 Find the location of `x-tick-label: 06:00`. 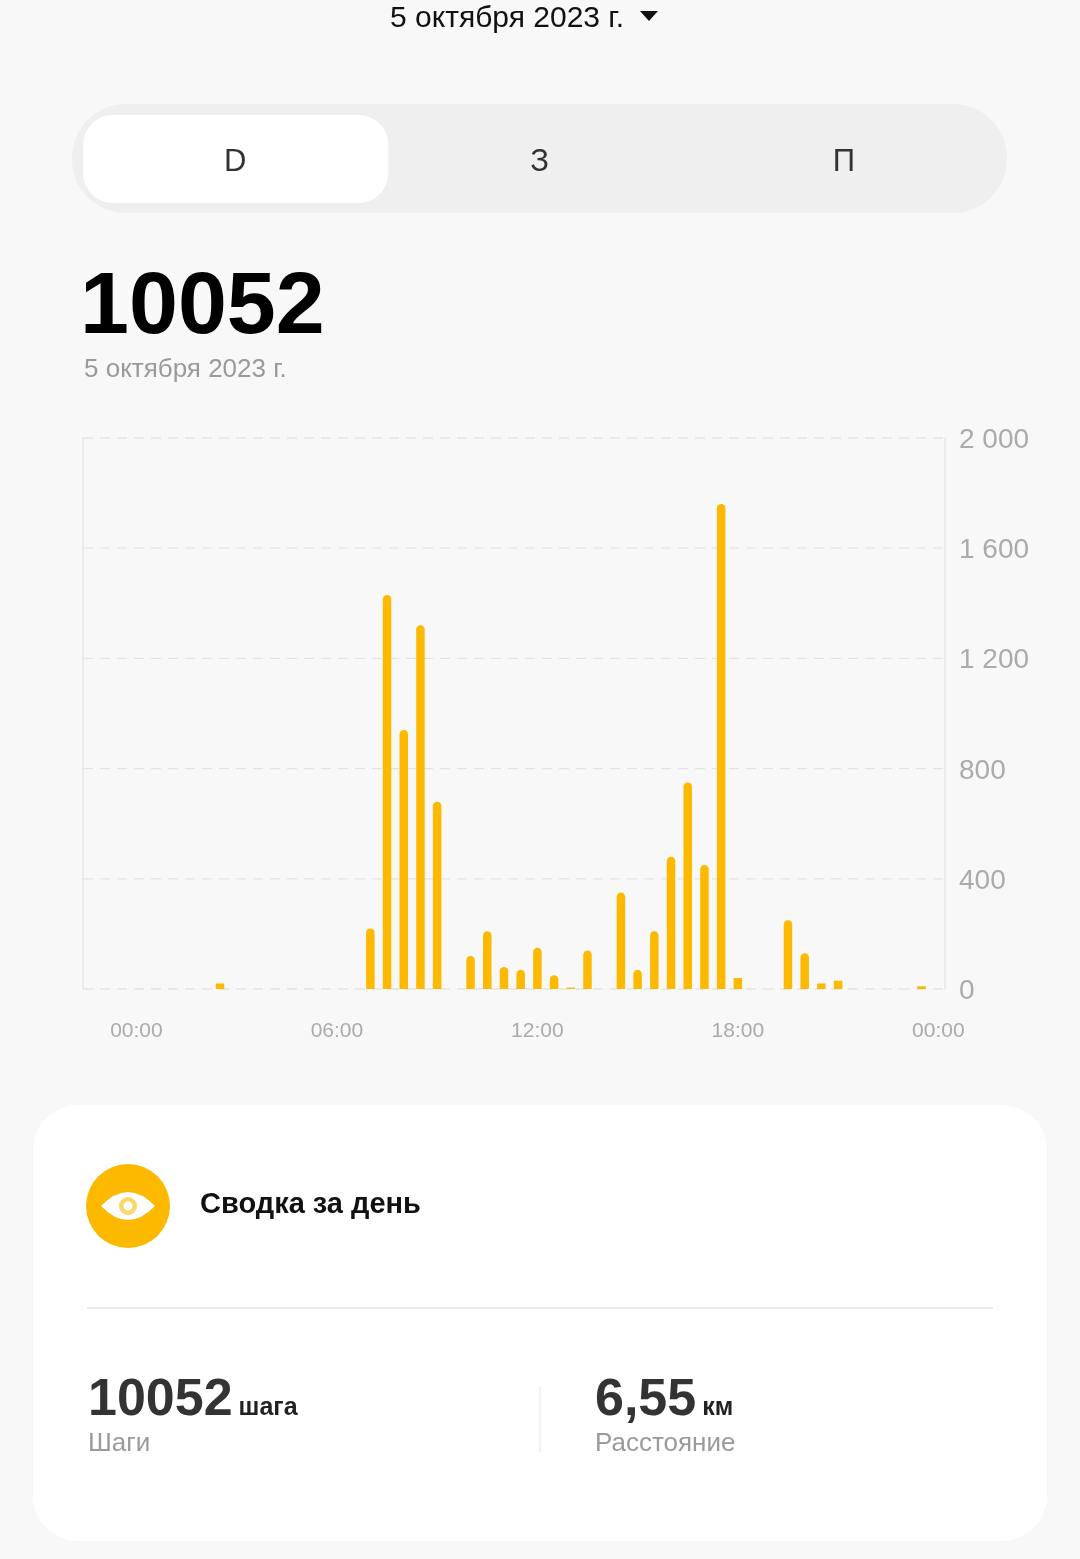

x-tick-label: 06:00 is located at coordinates (337, 1029).